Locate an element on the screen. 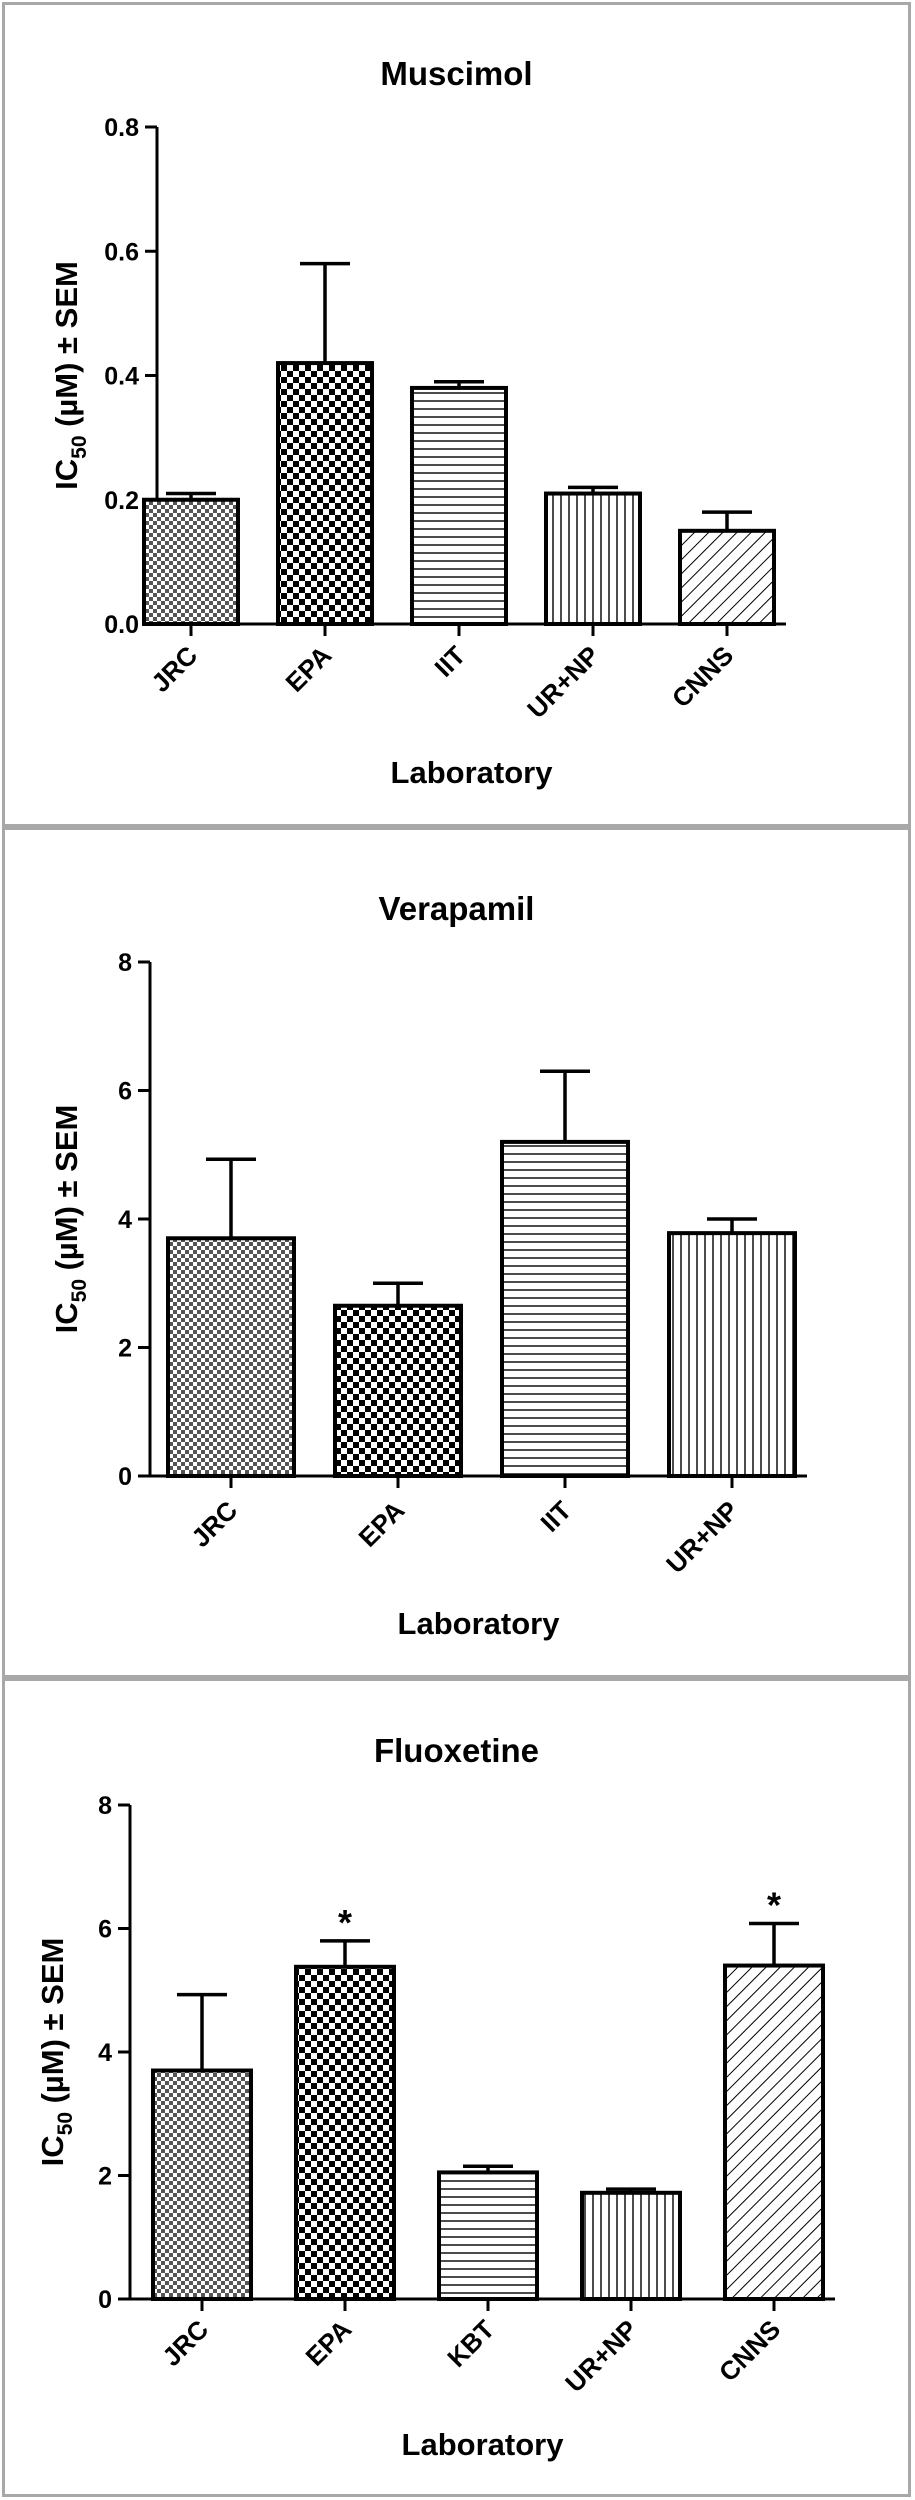 The image size is (915, 2500). y-tick-label: 0.2 is located at coordinates (121, 501).